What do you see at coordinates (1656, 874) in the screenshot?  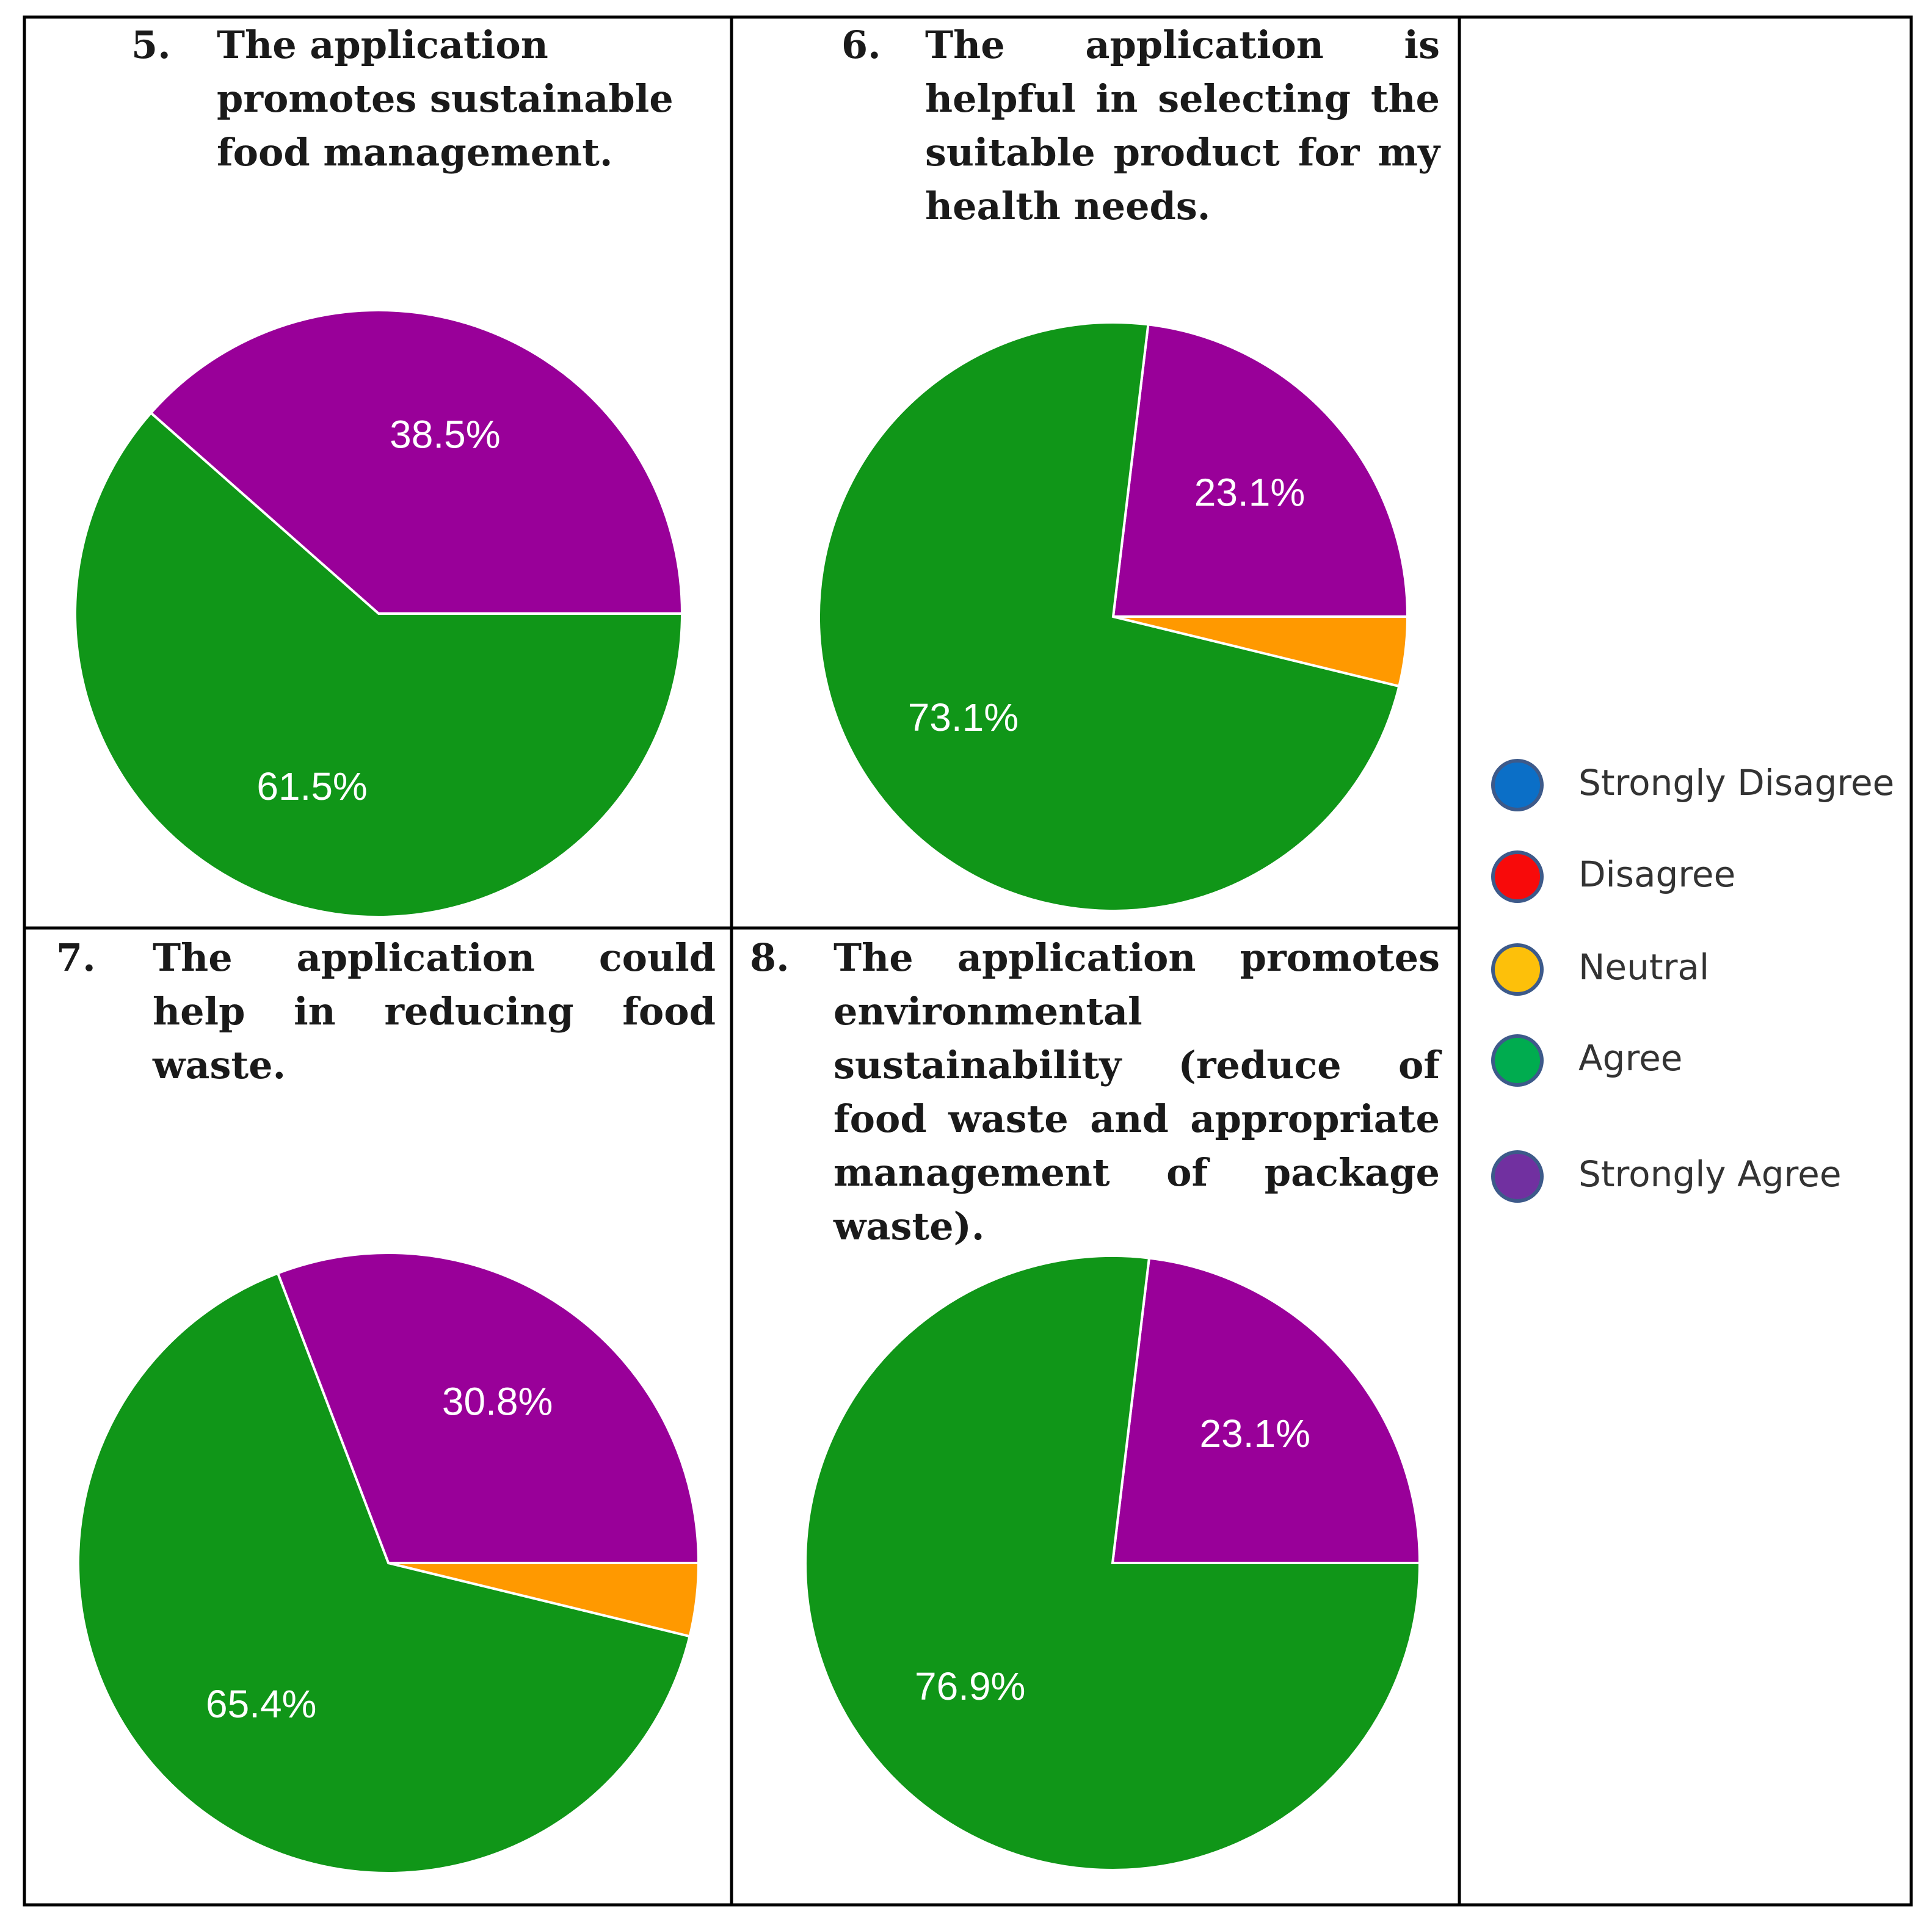 I see `legend-label-disagree: Disagree` at bounding box center [1656, 874].